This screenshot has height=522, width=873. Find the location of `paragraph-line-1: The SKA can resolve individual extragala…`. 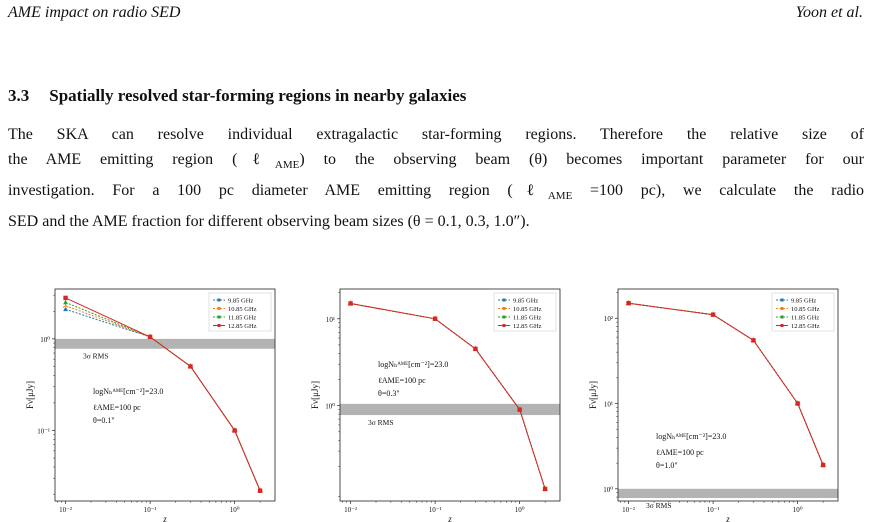

paragraph-line-1: The SKA can resolve individual extragala… is located at coordinates (436, 134).